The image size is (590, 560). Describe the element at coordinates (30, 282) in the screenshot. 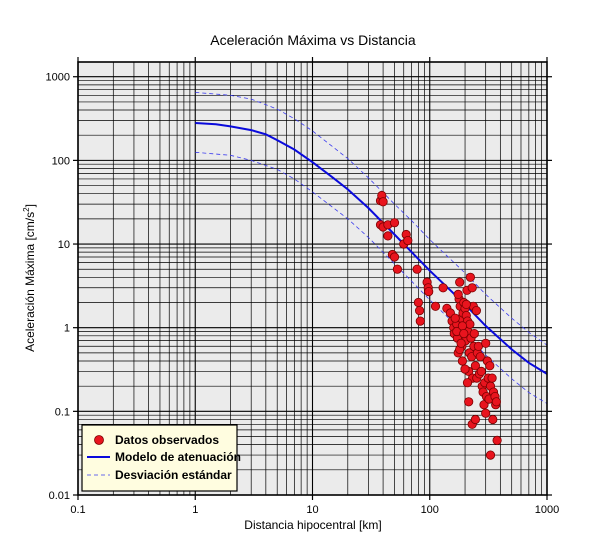

I see `y-axis-label-main: Aceleración Máxima [cm/s` at that location.